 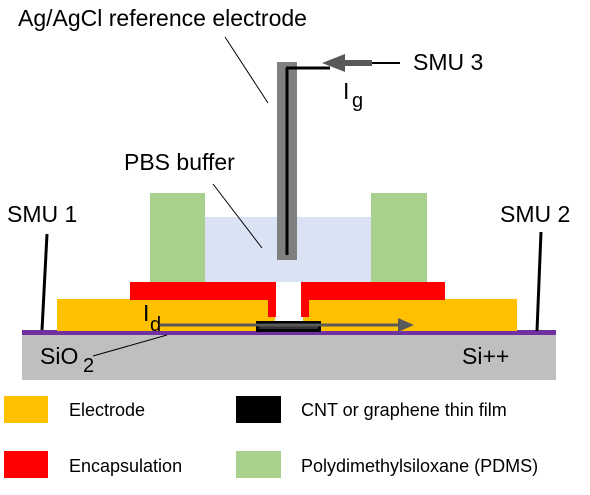 What do you see at coordinates (42, 214) in the screenshot?
I see `smu1-label: SMU 1` at bounding box center [42, 214].